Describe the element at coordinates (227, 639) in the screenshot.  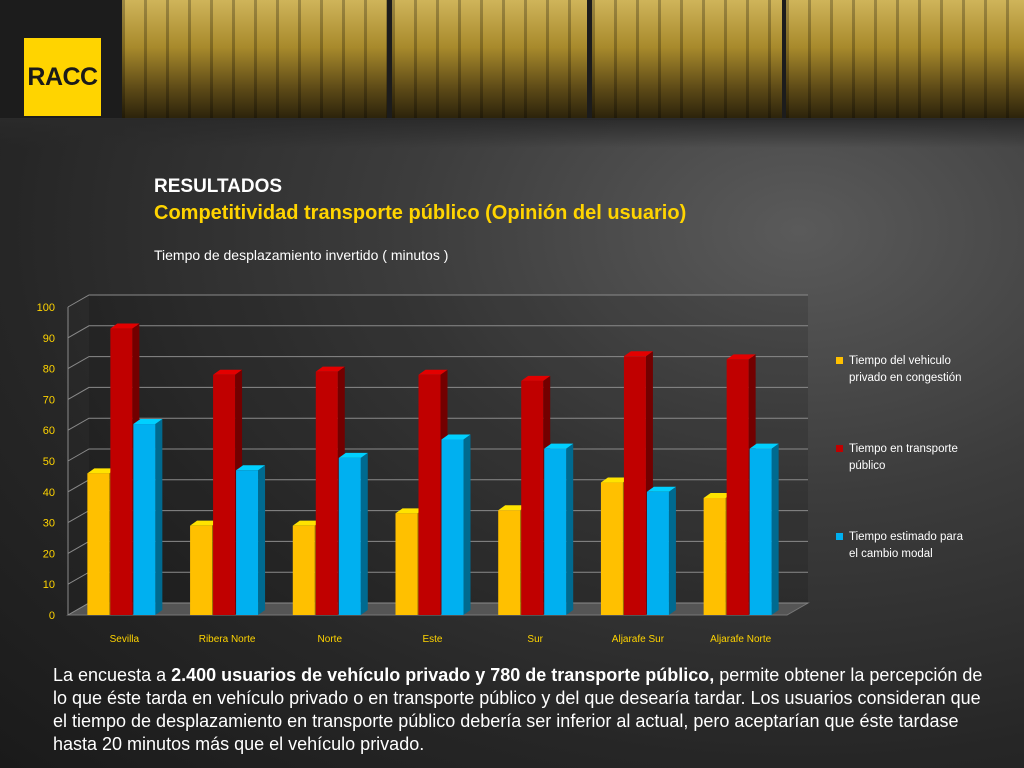
I see `x-tick-label: Ribera Norte` at that location.